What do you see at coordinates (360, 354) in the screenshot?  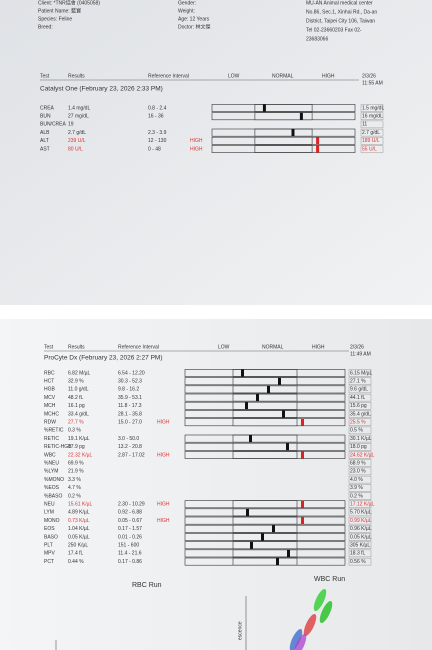 I see `prev-time: 11:49 AM` at bounding box center [360, 354].